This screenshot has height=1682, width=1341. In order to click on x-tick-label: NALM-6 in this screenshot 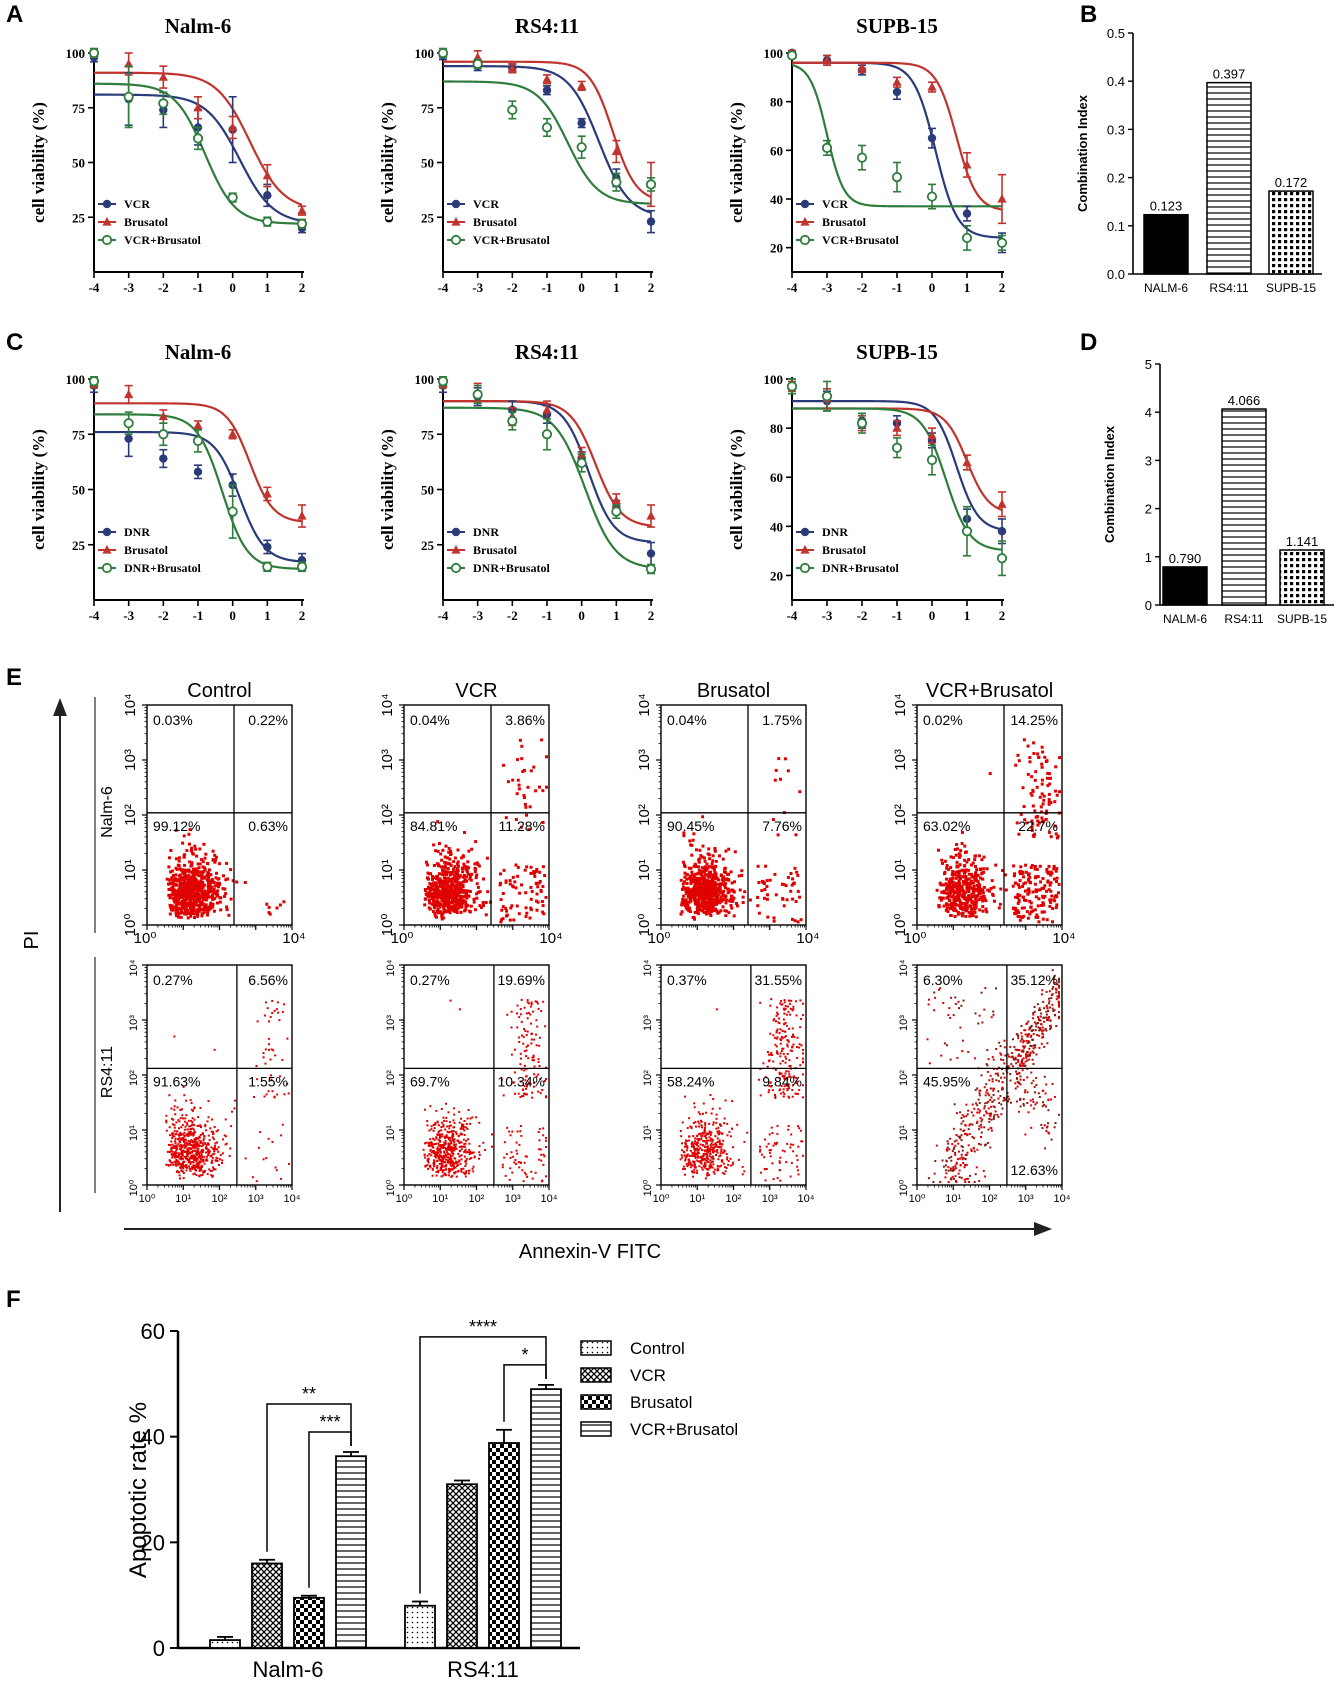, I will do `click(1185, 619)`.